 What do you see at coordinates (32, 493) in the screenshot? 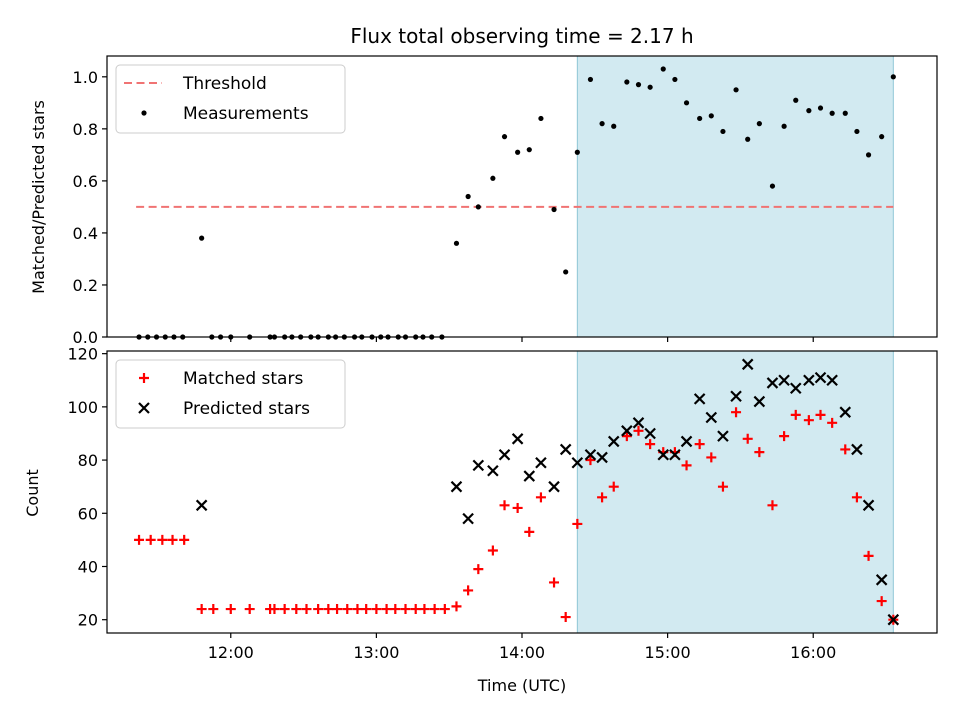
I see `bottom-y-axis-label: Count` at bounding box center [32, 493].